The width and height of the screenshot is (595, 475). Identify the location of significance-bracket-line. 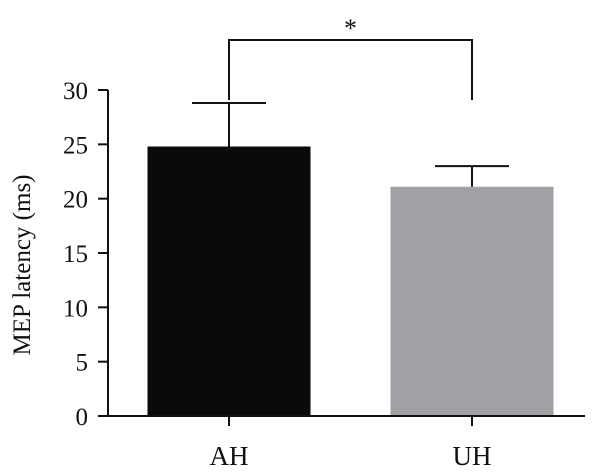
(350, 70).